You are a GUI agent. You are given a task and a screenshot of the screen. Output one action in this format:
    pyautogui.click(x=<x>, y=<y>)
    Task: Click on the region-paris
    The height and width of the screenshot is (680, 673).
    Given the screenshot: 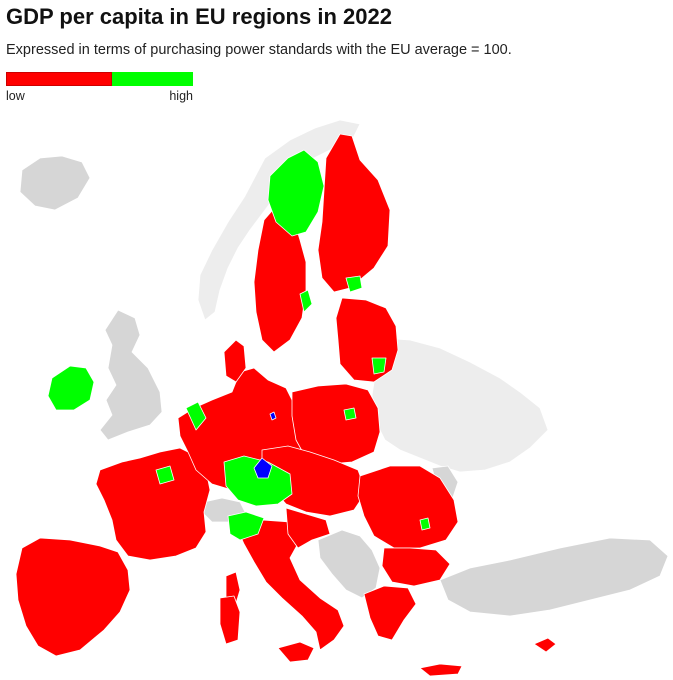 What is the action you would take?
    pyautogui.click(x=165, y=475)
    